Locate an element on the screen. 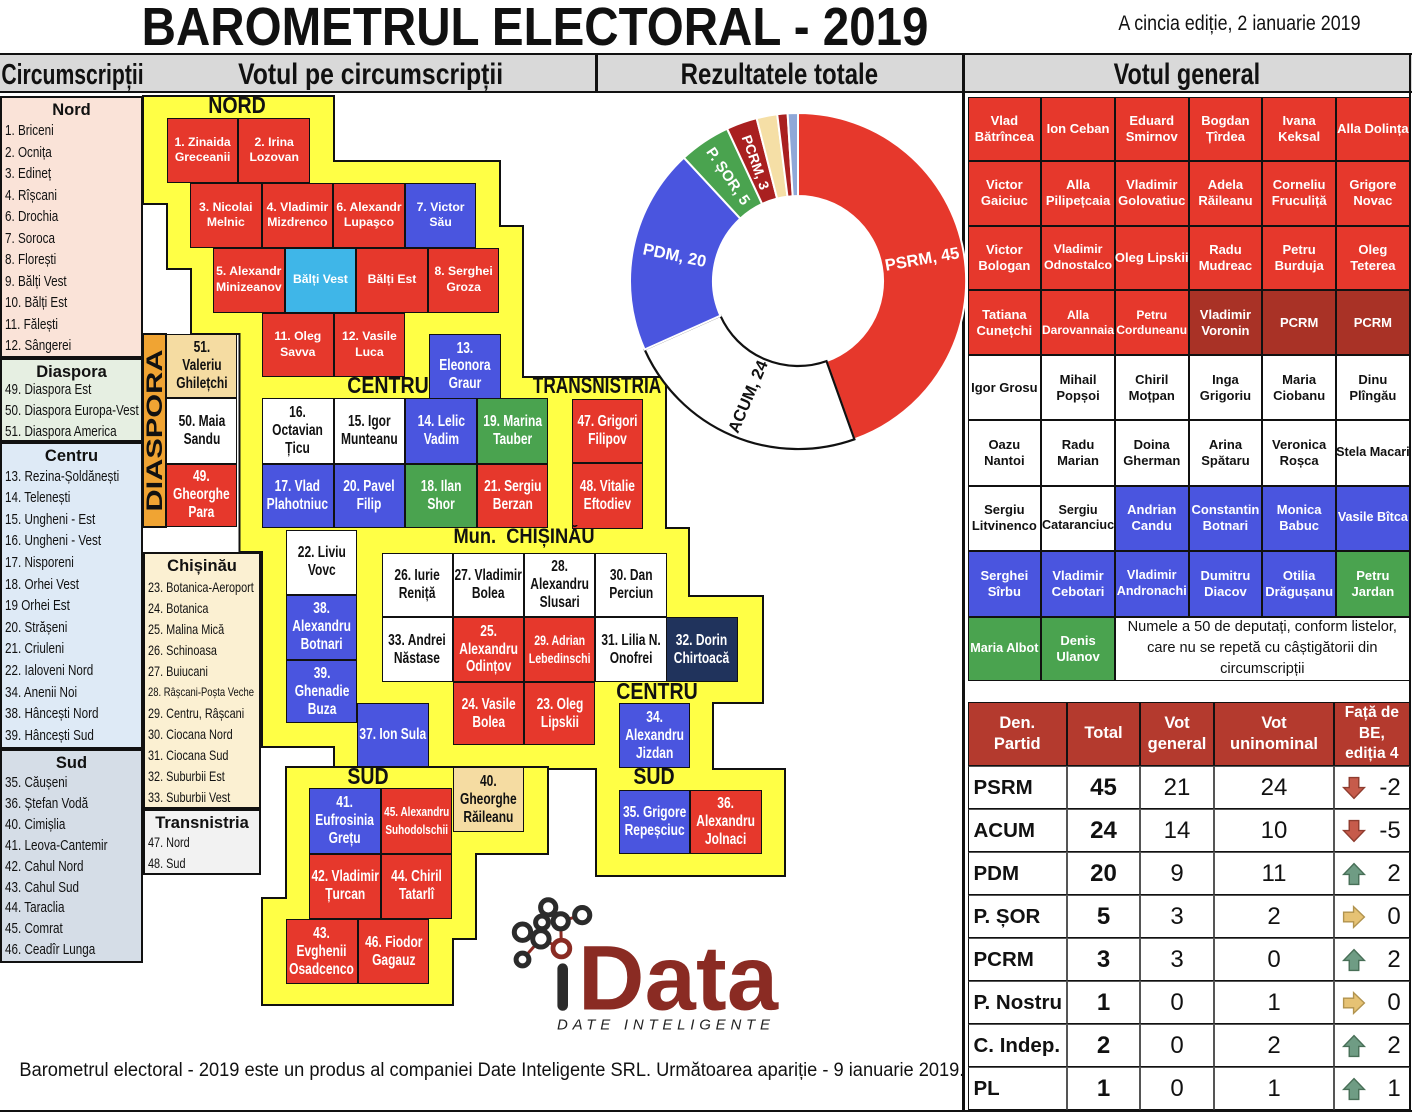 Image resolution: width=1412 pixels, height=1116 pixels. svg-text: DIASPORA is located at coordinates (154, 430).